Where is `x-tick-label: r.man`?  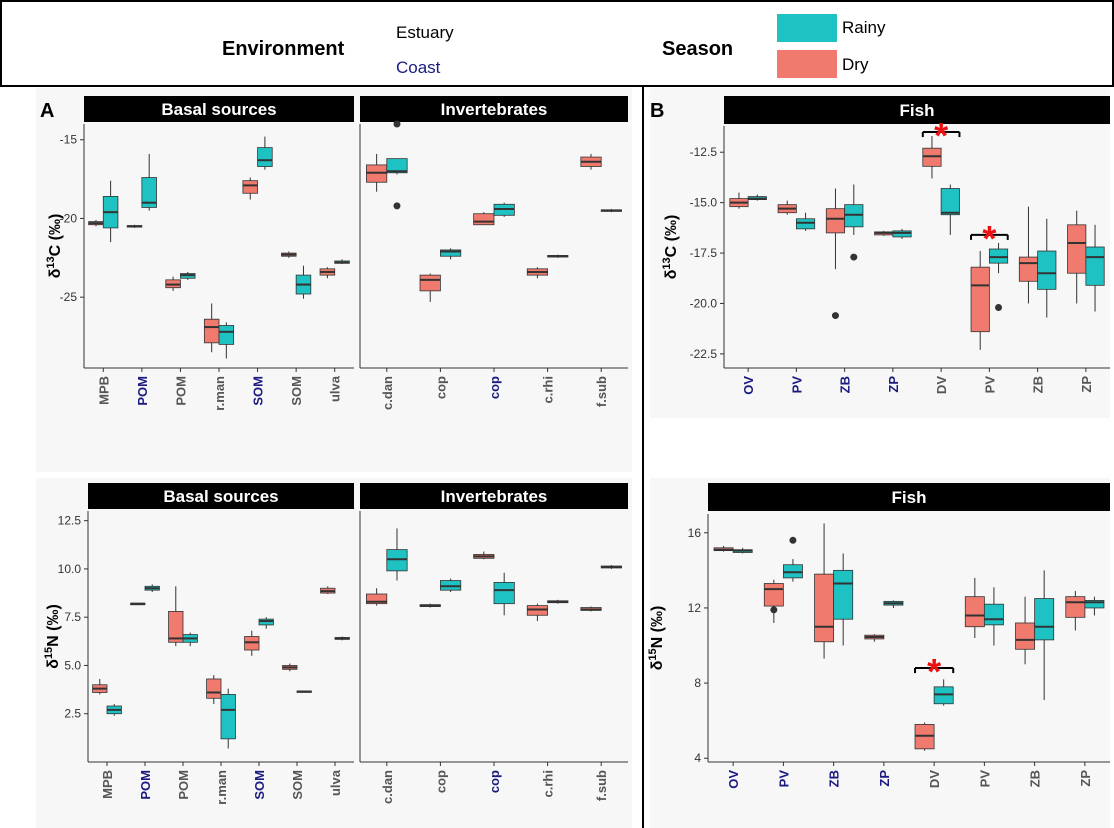 x-tick-label: r.man is located at coordinates (221, 787).